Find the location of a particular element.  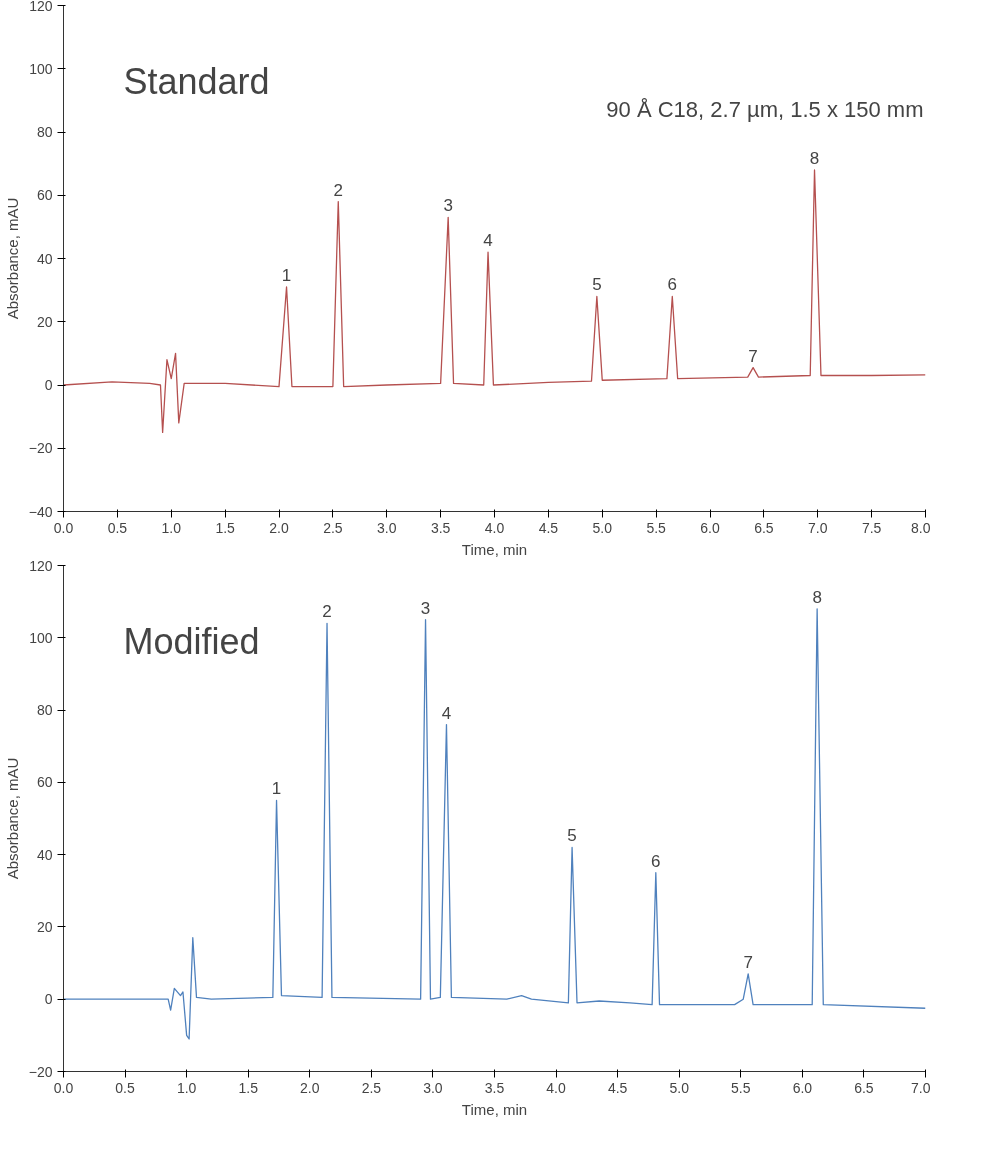

annotation: 90 Å C18, 2.7 µm, 1.5 x 150 mm is located at coordinates (765, 109).